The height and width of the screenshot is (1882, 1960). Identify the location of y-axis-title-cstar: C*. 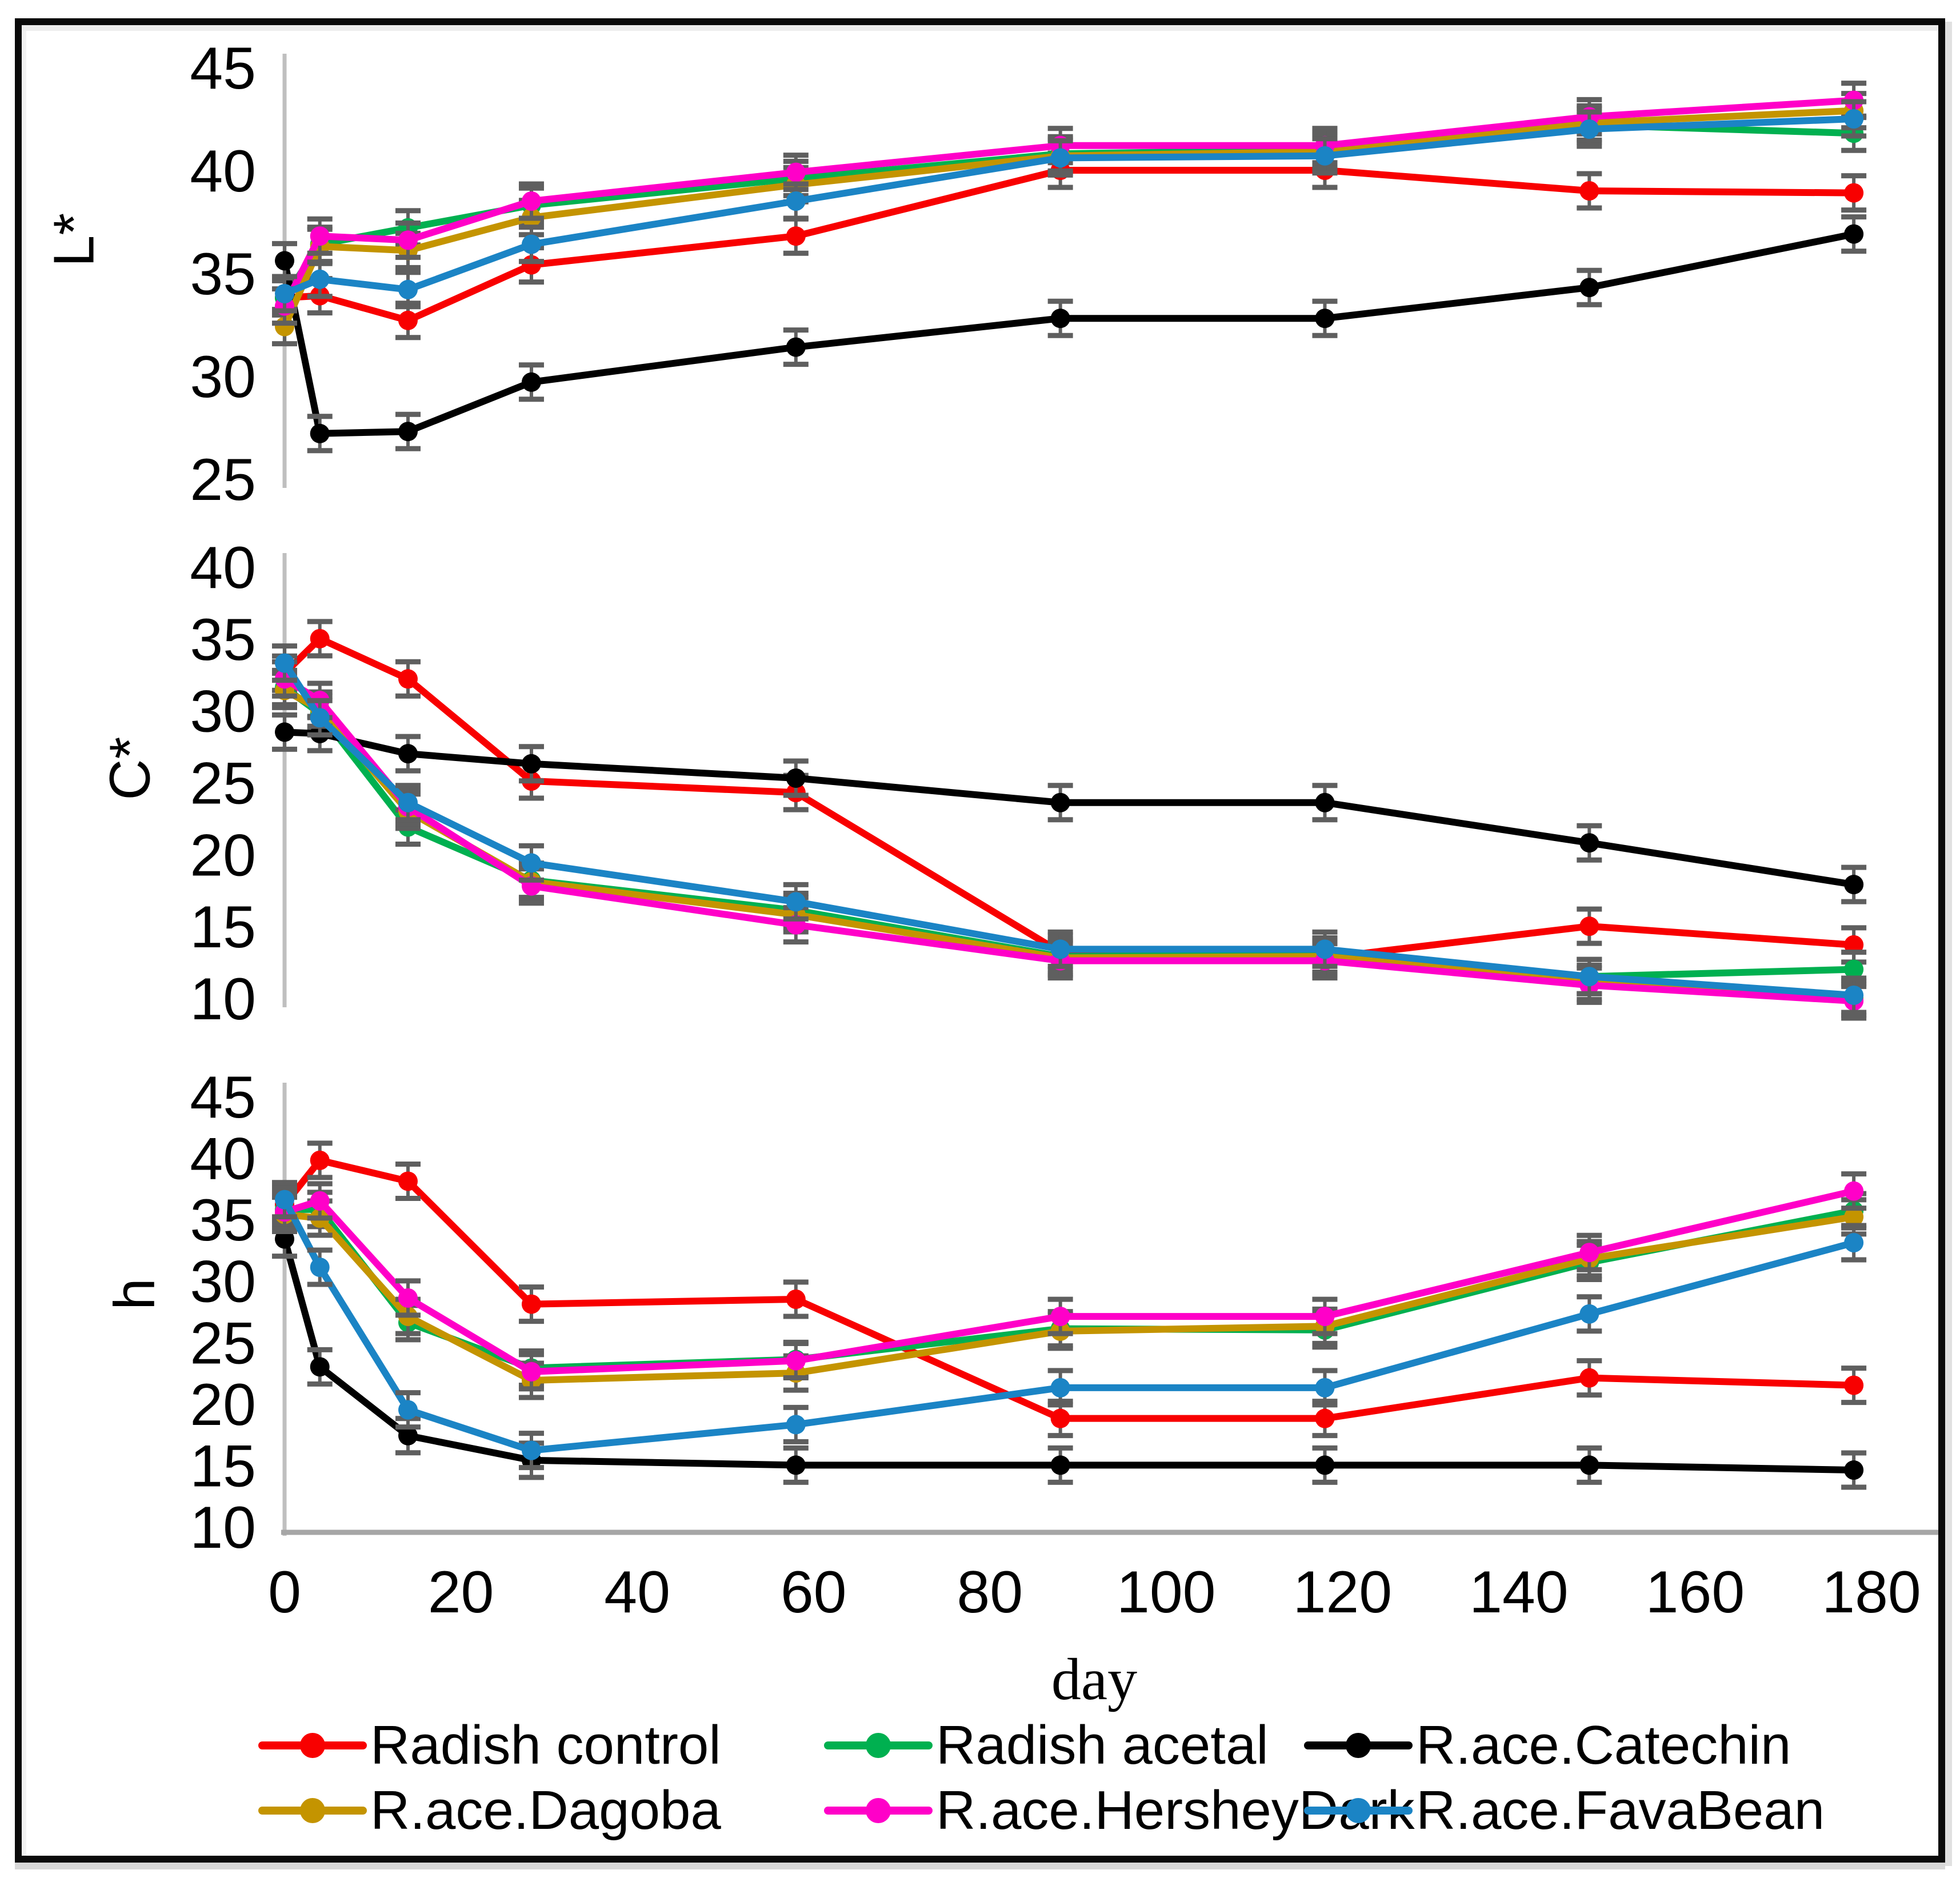
(130, 768).